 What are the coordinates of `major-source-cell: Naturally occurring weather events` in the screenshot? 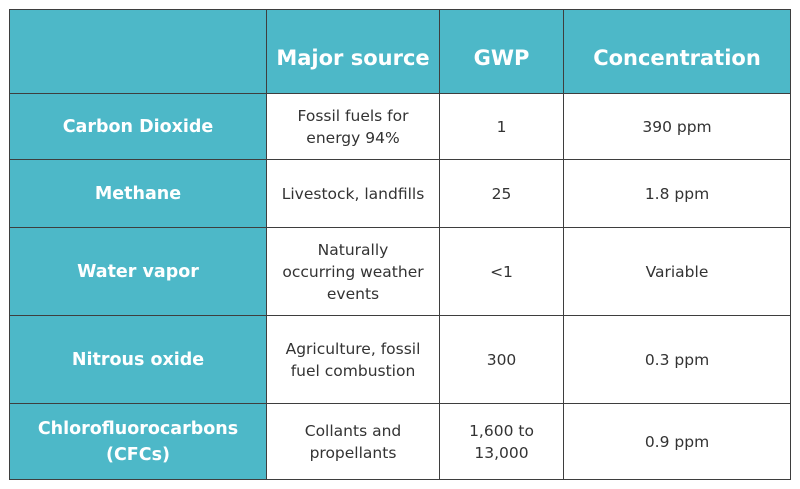 It's located at (353, 271).